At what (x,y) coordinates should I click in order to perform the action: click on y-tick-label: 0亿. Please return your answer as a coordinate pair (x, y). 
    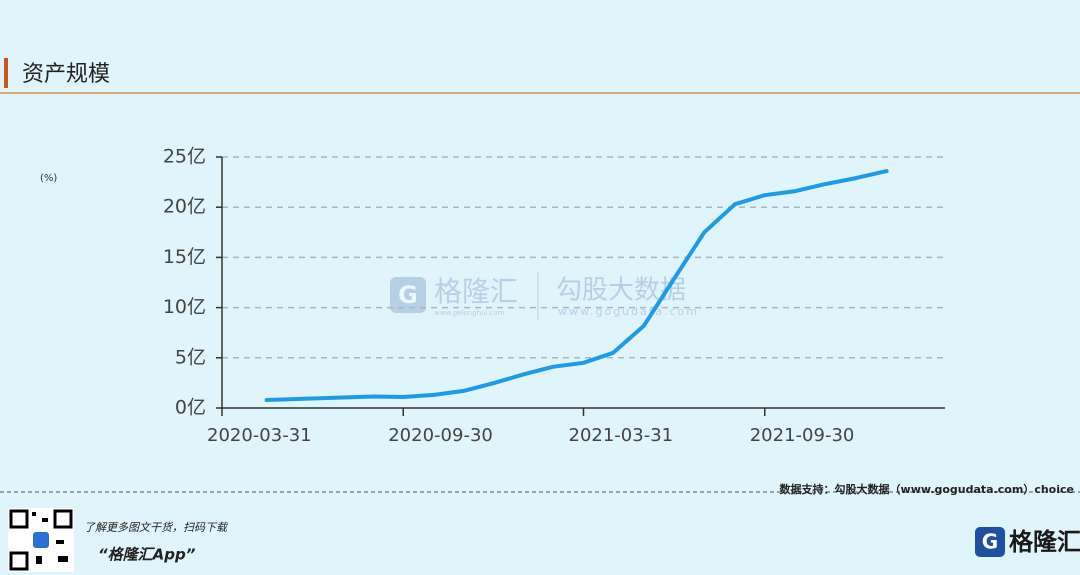
    Looking at the image, I should click on (190, 408).